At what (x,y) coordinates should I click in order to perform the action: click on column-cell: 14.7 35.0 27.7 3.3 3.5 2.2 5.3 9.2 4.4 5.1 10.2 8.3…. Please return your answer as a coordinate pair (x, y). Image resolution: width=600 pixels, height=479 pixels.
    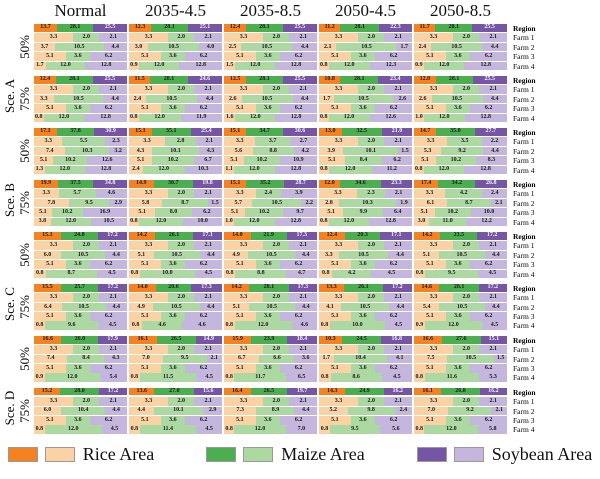
    Looking at the image, I should click on (461, 151).